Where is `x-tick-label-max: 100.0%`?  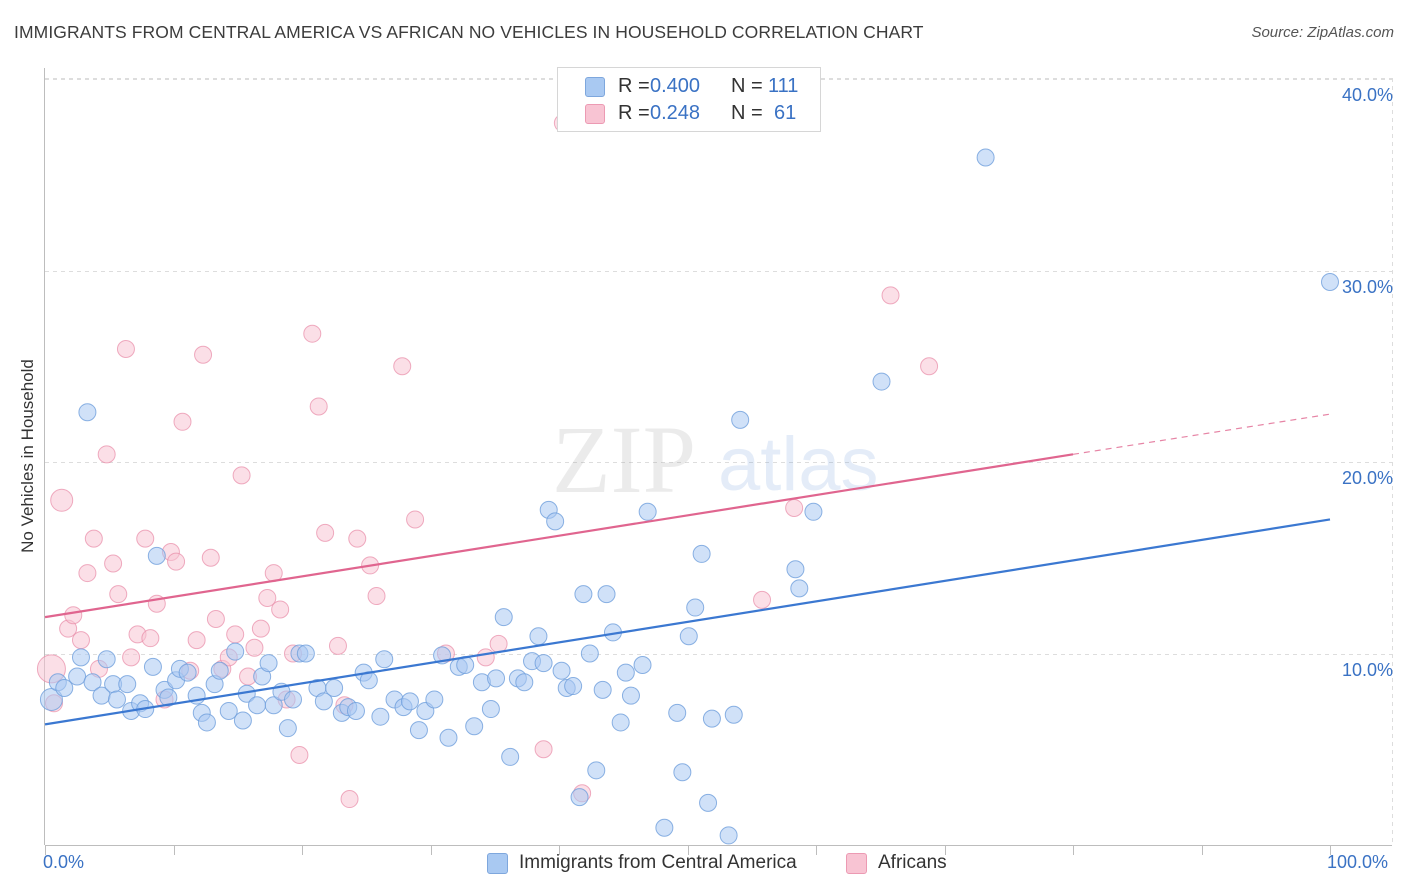
x-tick-label-max: 100.0% is located at coordinates (1358, 862).